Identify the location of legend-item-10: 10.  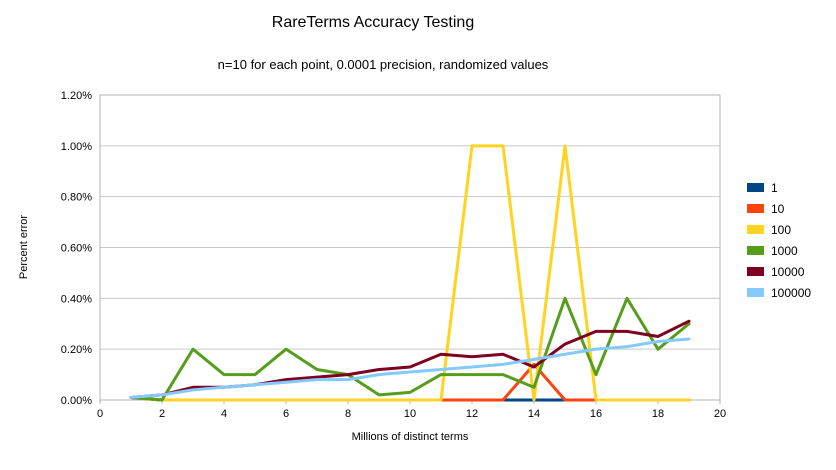
(779, 208).